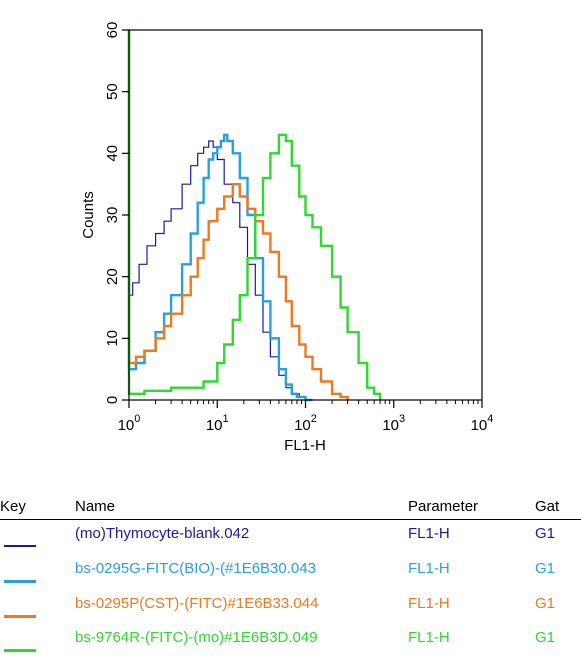 The image size is (581, 667). I want to click on x-tick-label: 10¹, so click(217, 423).